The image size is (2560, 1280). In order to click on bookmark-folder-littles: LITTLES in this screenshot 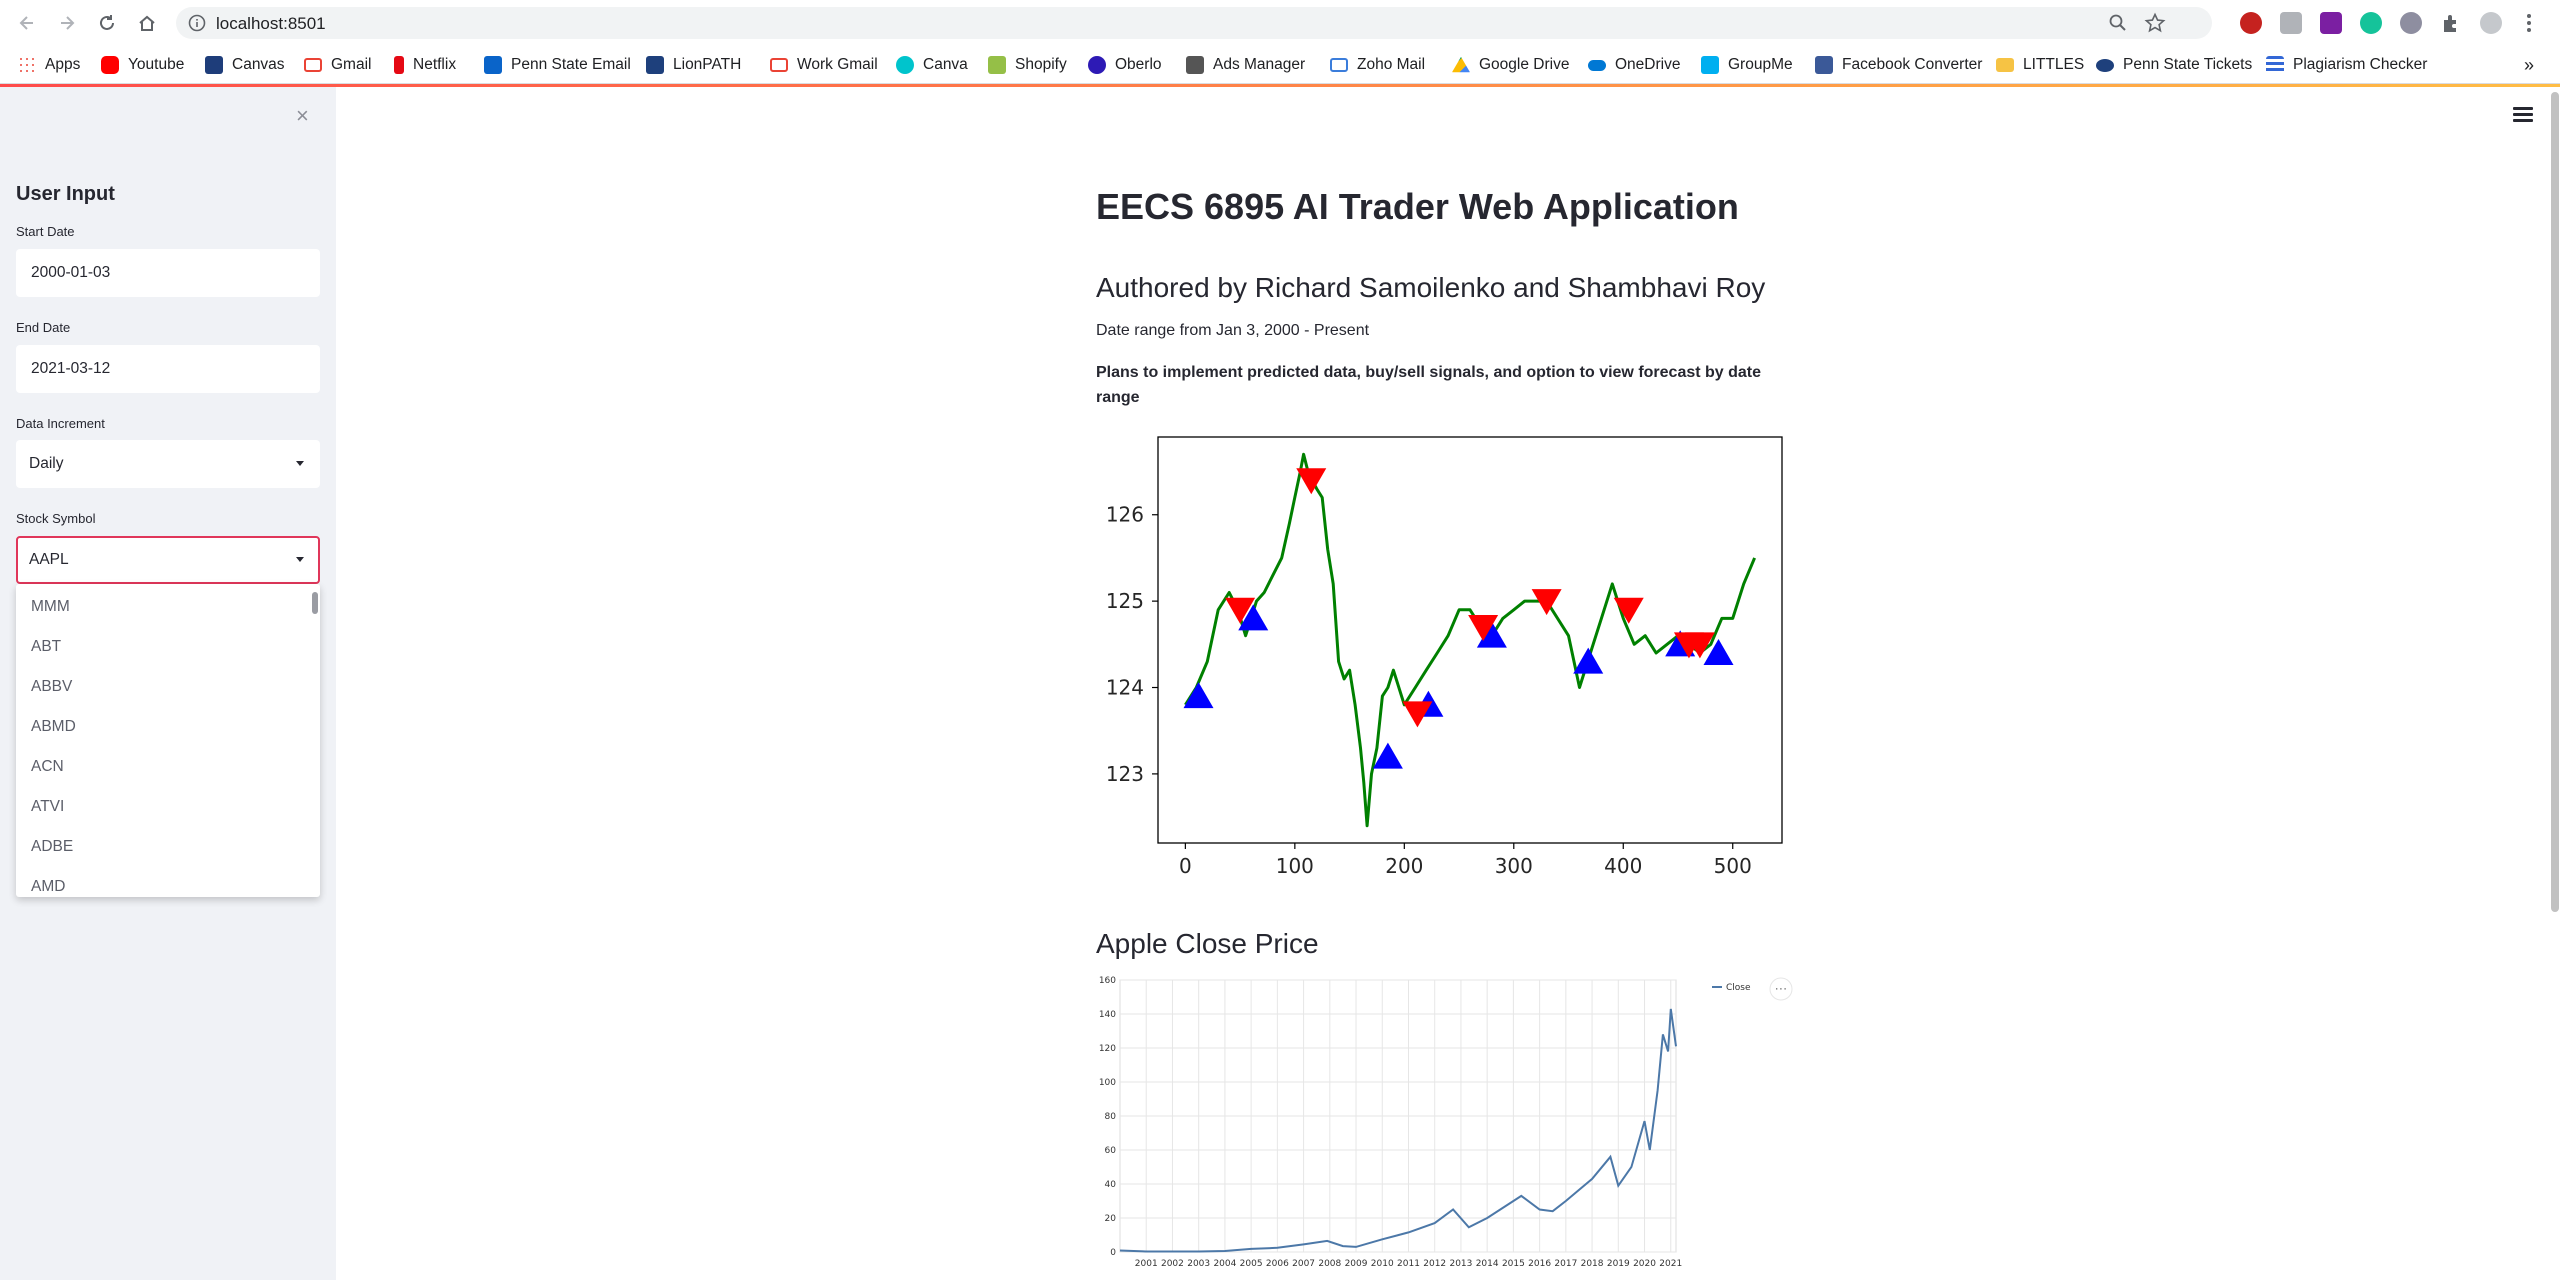, I will do `click(2040, 65)`.